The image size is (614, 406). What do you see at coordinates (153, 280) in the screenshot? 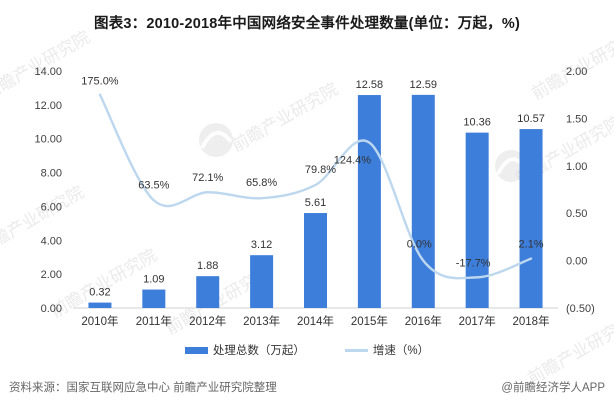
I see `bar-value-label: 1.09` at bounding box center [153, 280].